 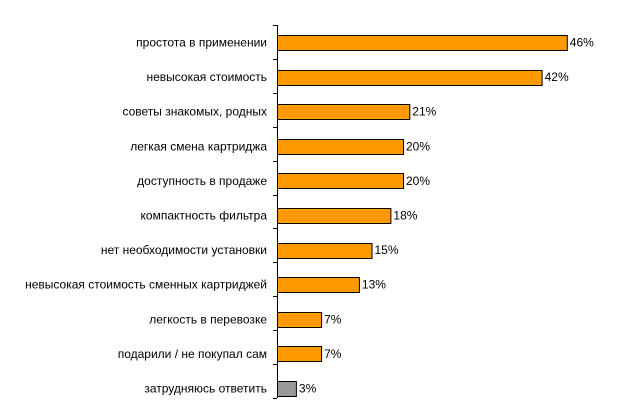 What do you see at coordinates (146, 285) in the screenshot?
I see `category-label: невысокая стоимость сменных картриджей` at bounding box center [146, 285].